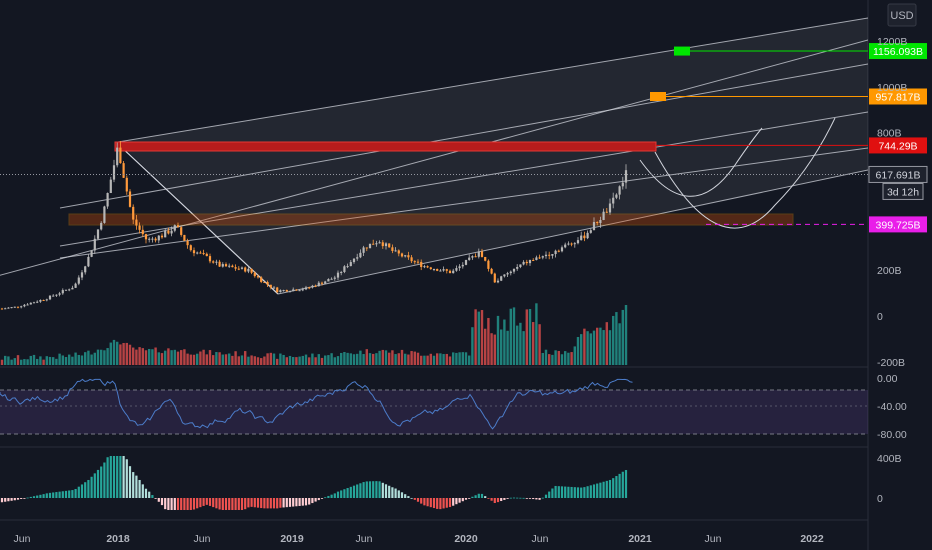 Image resolution: width=932 pixels, height=550 pixels. I want to click on price-tick-label: 1000B, so click(892, 88).